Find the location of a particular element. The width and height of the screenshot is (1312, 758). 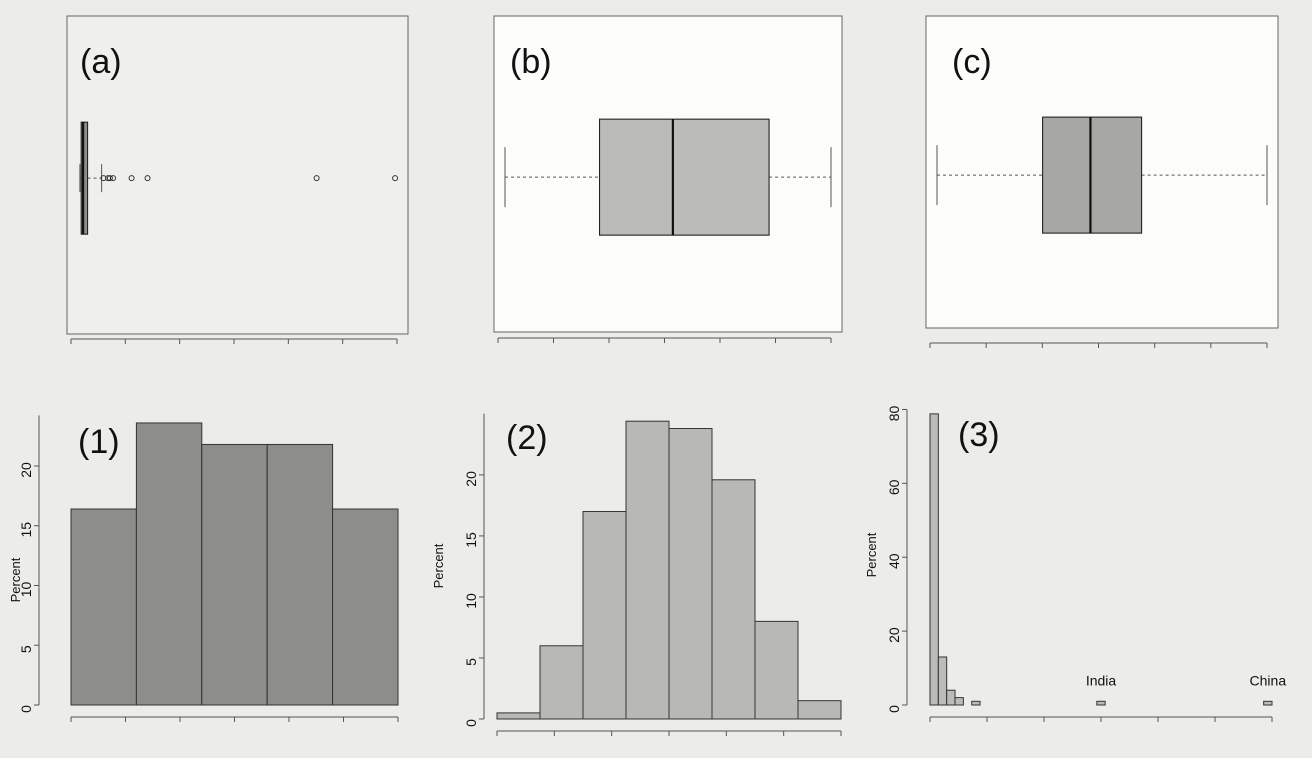

histogram-panel-5: (3) 0 20 40 60 80 Percent India China is located at coordinates (1075, 563).